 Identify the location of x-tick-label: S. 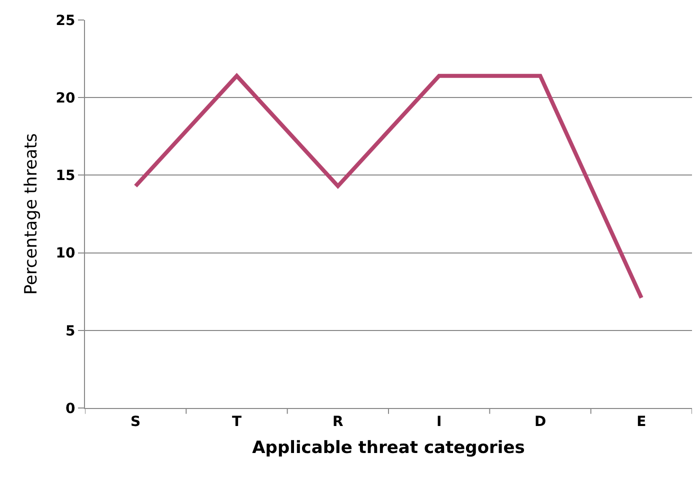
(135, 422).